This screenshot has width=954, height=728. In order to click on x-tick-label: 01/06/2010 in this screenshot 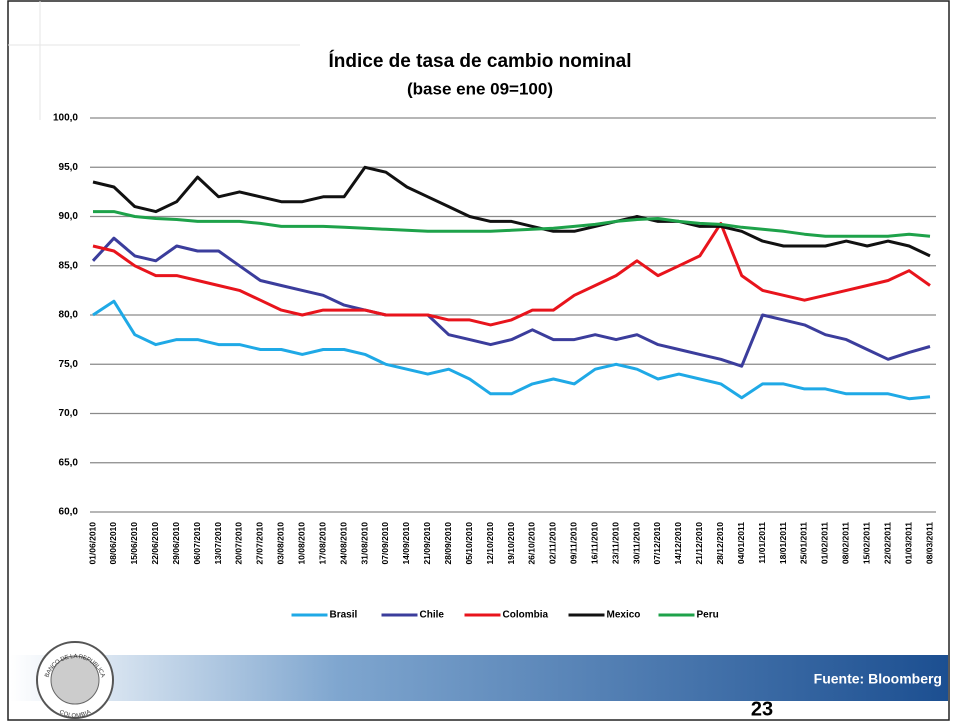, I will do `click(92, 543)`.